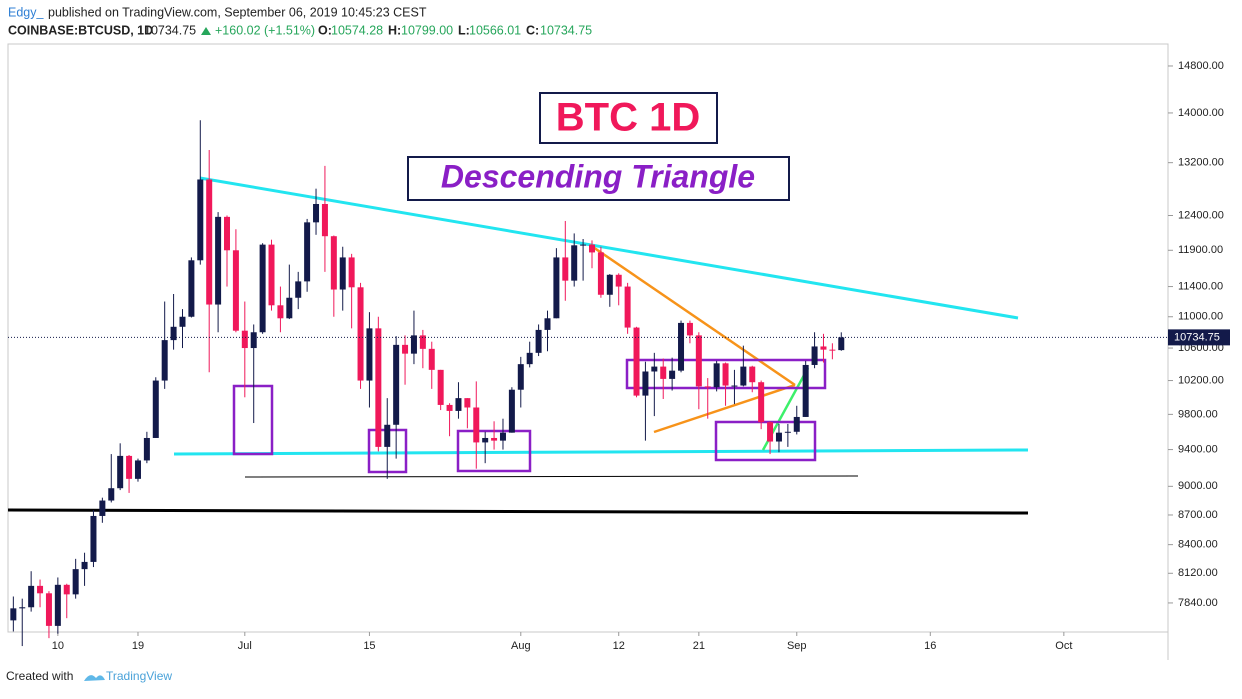 Image resolution: width=1242 pixels, height=699 pixels. Describe the element at coordinates (1200, 286) in the screenshot. I see `y-tick-label: 11400.00` at that location.